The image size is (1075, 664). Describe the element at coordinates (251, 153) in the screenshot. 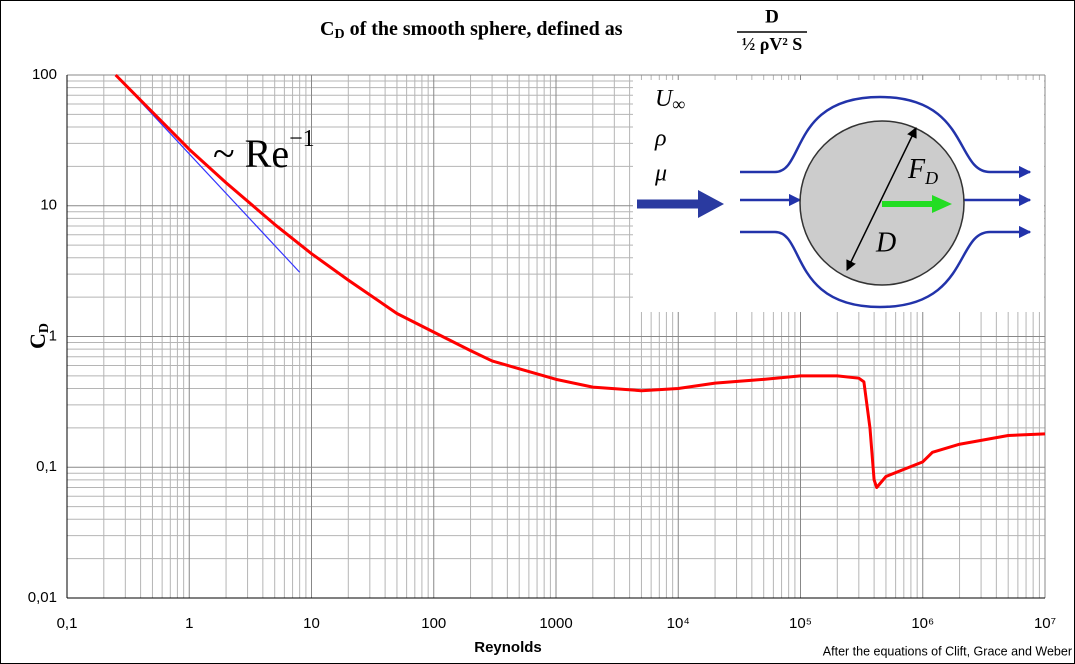

I see `annotation-text: ~ Re` at that location.